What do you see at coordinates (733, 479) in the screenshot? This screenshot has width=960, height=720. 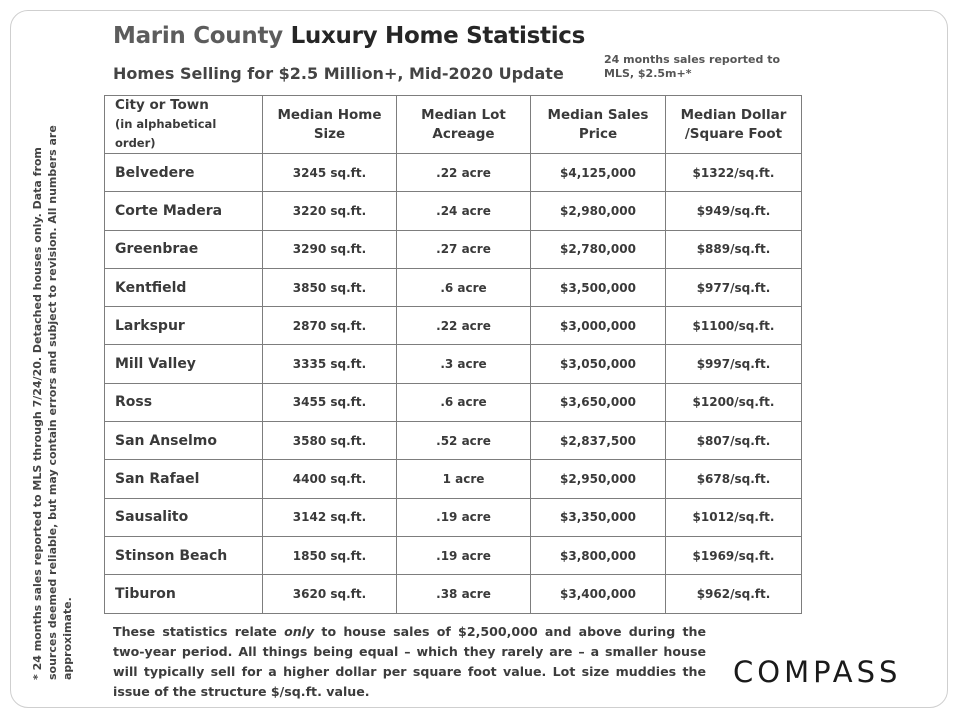 I see `cell-dollar-per-sqft: $678/sq.ft.` at bounding box center [733, 479].